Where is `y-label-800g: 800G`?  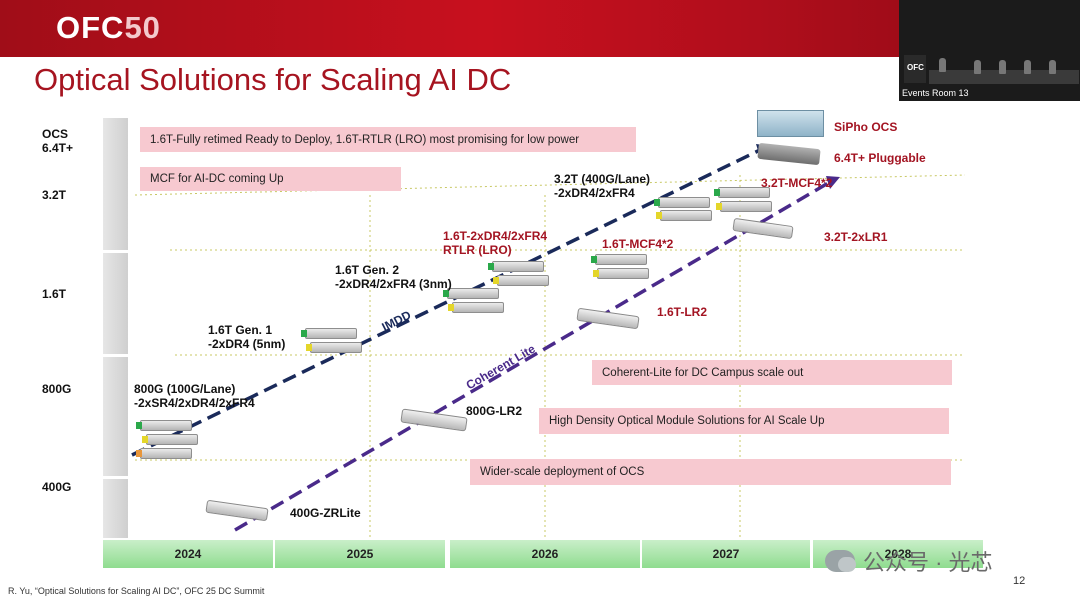
y-label-800g: 800G is located at coordinates (57, 389).